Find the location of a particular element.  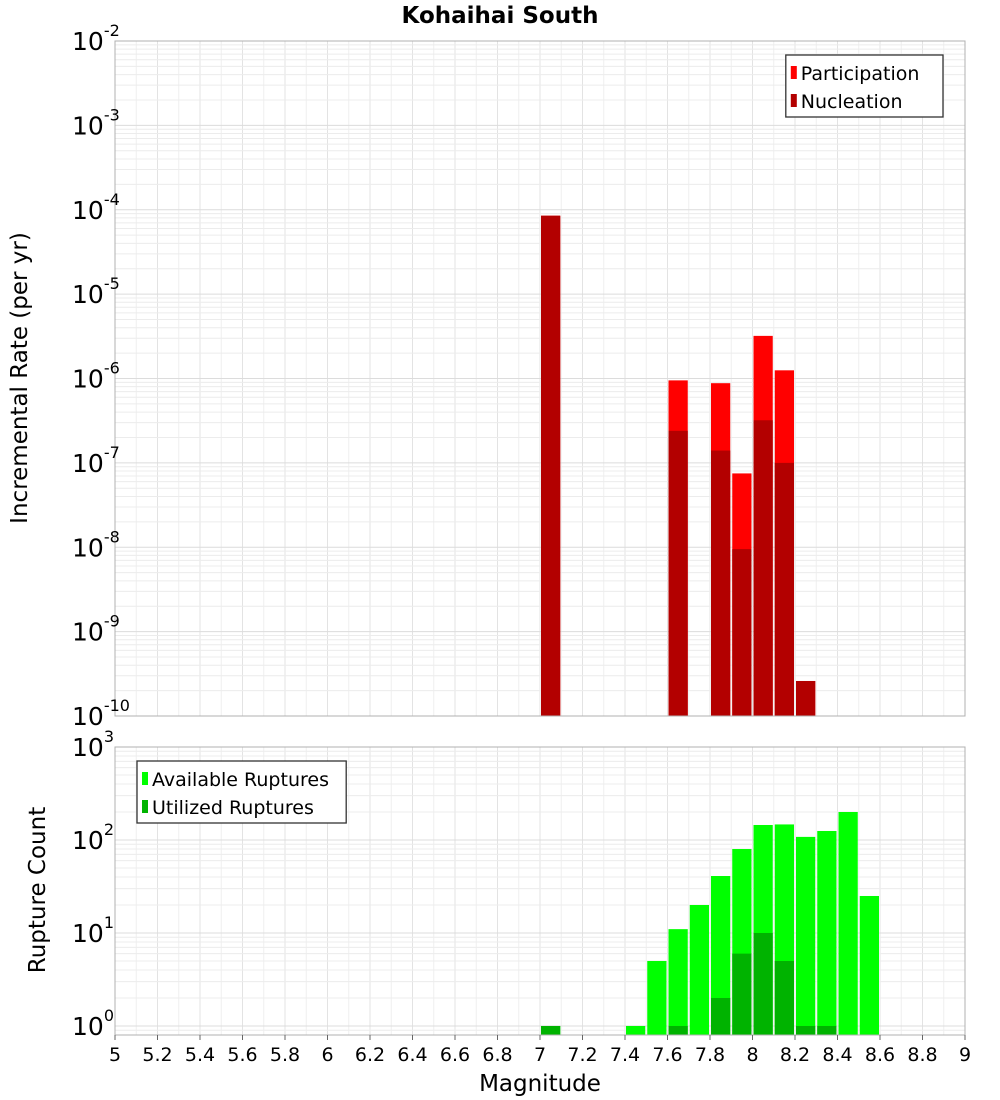

x-tick-label: 6.8 is located at coordinates (497, 1055).